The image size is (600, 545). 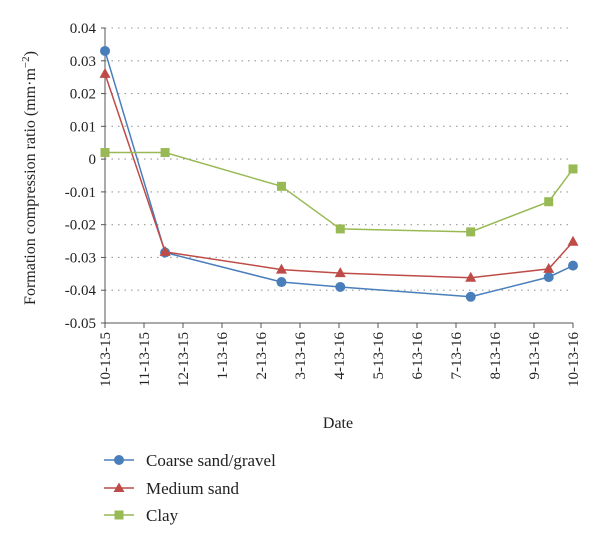 I want to click on legend-item-coarse-sand-gravel: Coarse sand/gravel, so click(x=190, y=460).